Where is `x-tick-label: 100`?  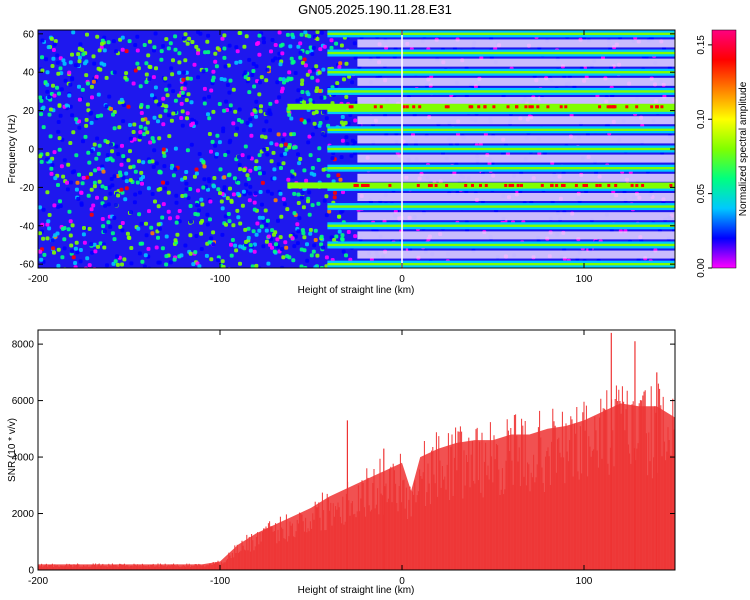 x-tick-label: 100 is located at coordinates (584, 581).